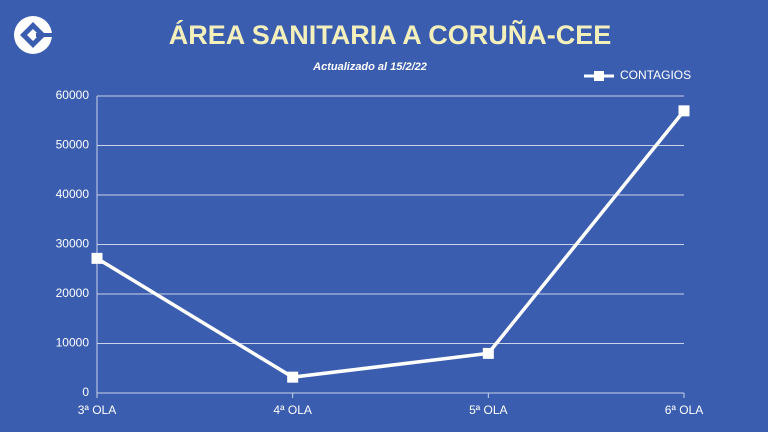 This screenshot has height=432, width=768. I want to click on x-tick-label: 5ª OLA, so click(488, 410).